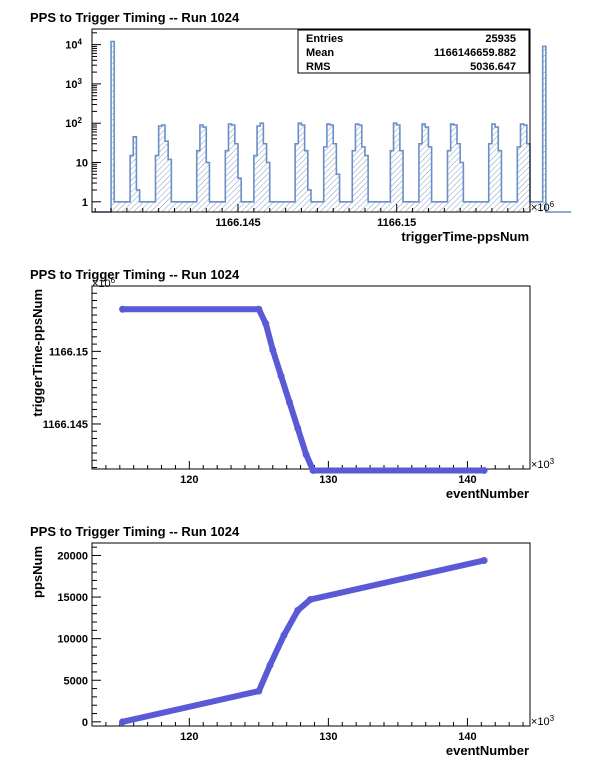 The image size is (596, 772). What do you see at coordinates (135, 17) in the screenshot?
I see `histogram-title: PPS to Trigger Timing -- Run 1024` at bounding box center [135, 17].